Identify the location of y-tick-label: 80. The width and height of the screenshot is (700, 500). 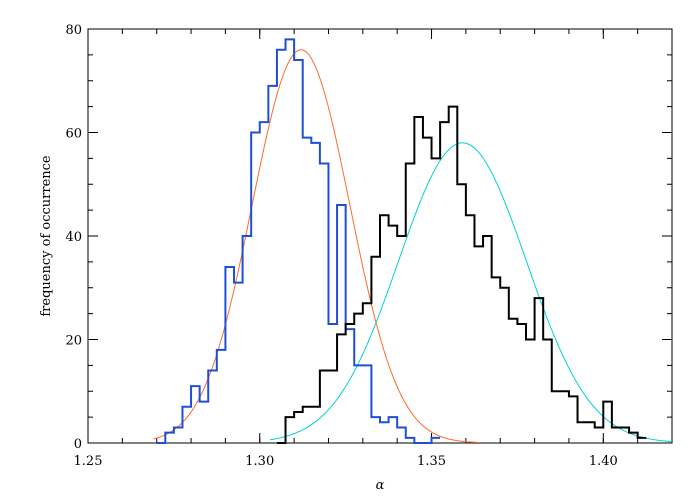
(73, 30).